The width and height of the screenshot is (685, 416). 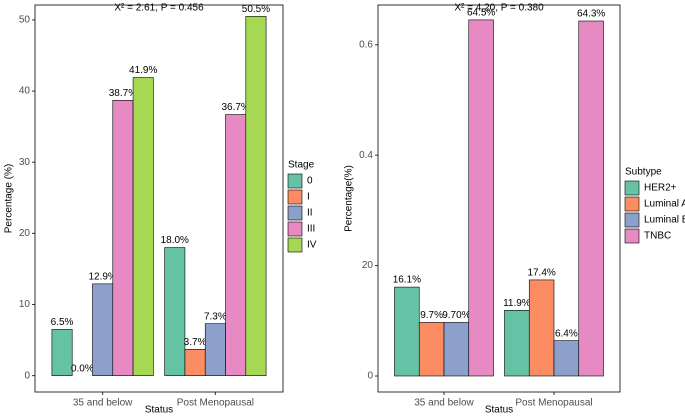 I want to click on legend-label: TNBC, so click(x=657, y=236).